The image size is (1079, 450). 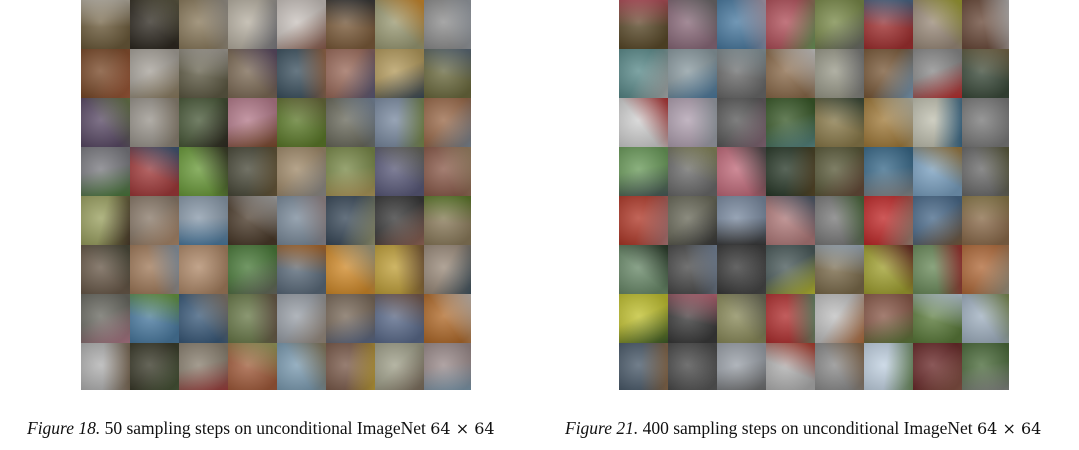 What do you see at coordinates (64, 428) in the screenshot?
I see `figure-18-label: Figure 18.` at bounding box center [64, 428].